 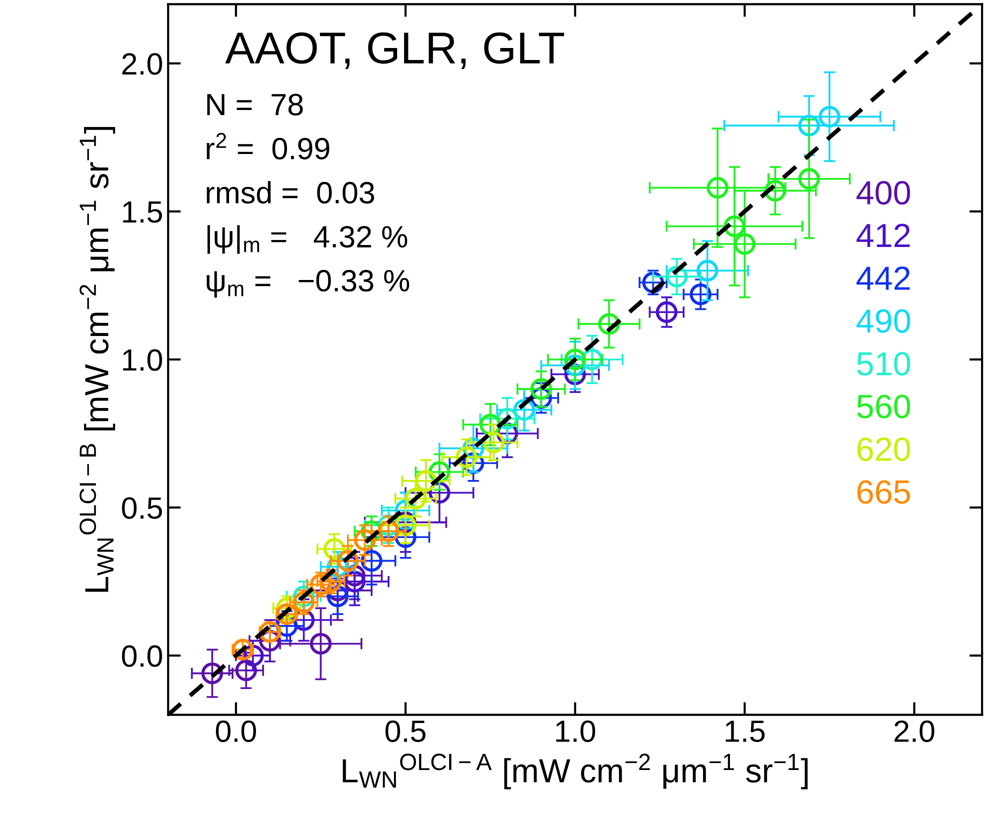 What do you see at coordinates (575, 772) in the screenshot?
I see `text: L$_{WN}$$^{OLCI−A}$ [mW cm$^{−2}$ μm$^{−1}$ sr$^{−1}$]` at bounding box center [575, 772].